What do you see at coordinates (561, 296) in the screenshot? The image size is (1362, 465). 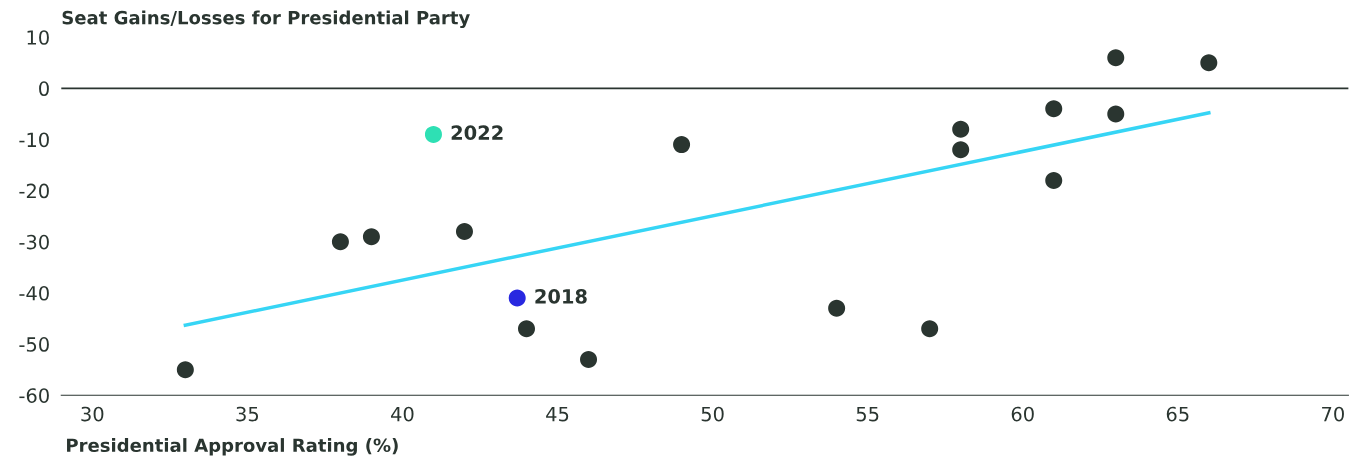 I see `series-label: 2018` at bounding box center [561, 296].